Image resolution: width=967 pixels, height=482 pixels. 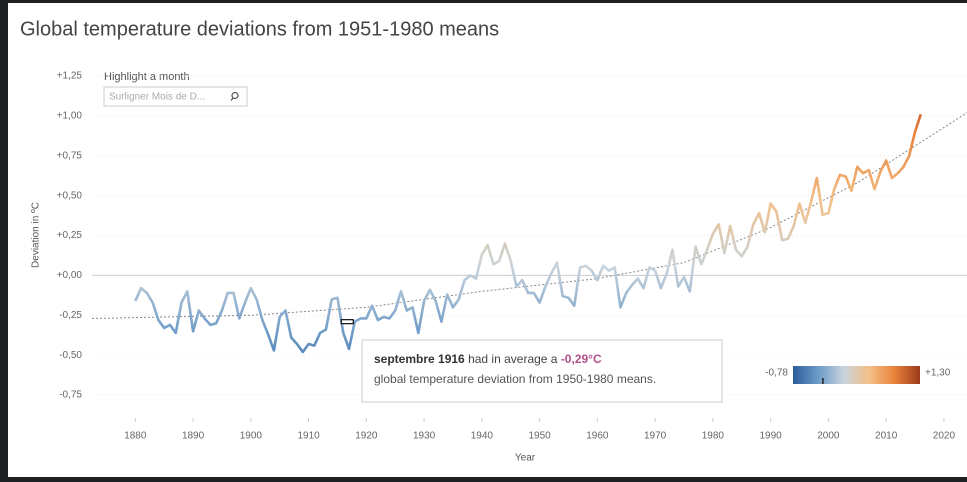 I want to click on search-icon, so click(x=235, y=95).